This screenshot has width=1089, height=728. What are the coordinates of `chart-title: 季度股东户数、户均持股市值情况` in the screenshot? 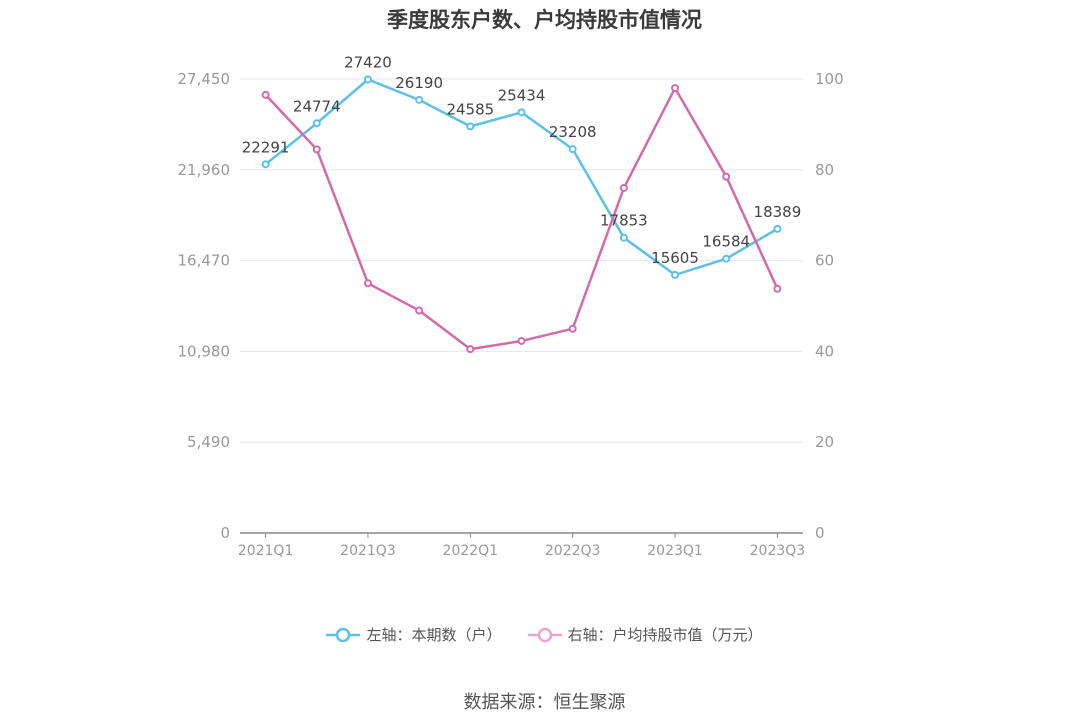 It's located at (544, 20).